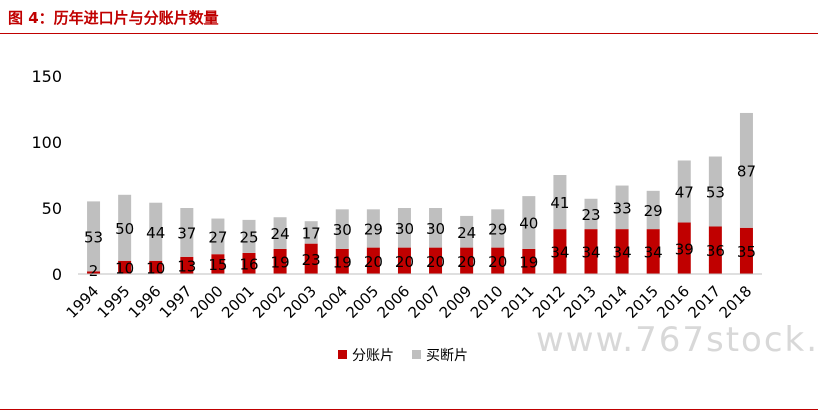 The width and height of the screenshot is (818, 414). What do you see at coordinates (549, 302) in the screenshot?
I see `x-tick-label: 2012` at bounding box center [549, 302].